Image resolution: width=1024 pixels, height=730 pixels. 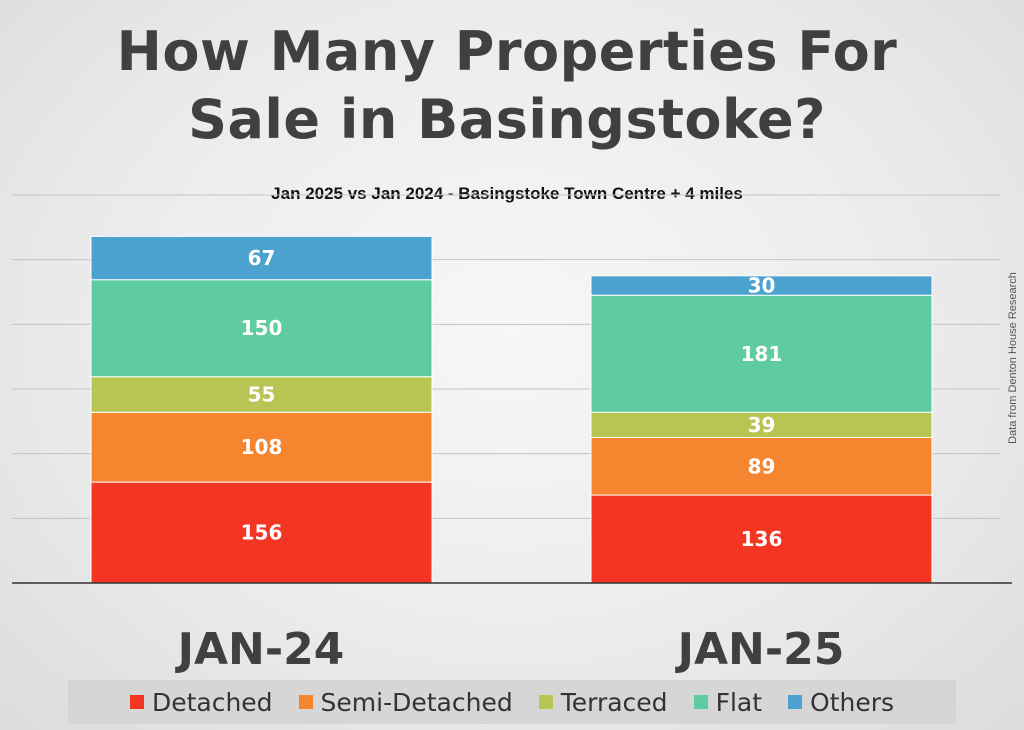 What do you see at coordinates (614, 702) in the screenshot?
I see `legend-label-terraced: Terraced` at bounding box center [614, 702].